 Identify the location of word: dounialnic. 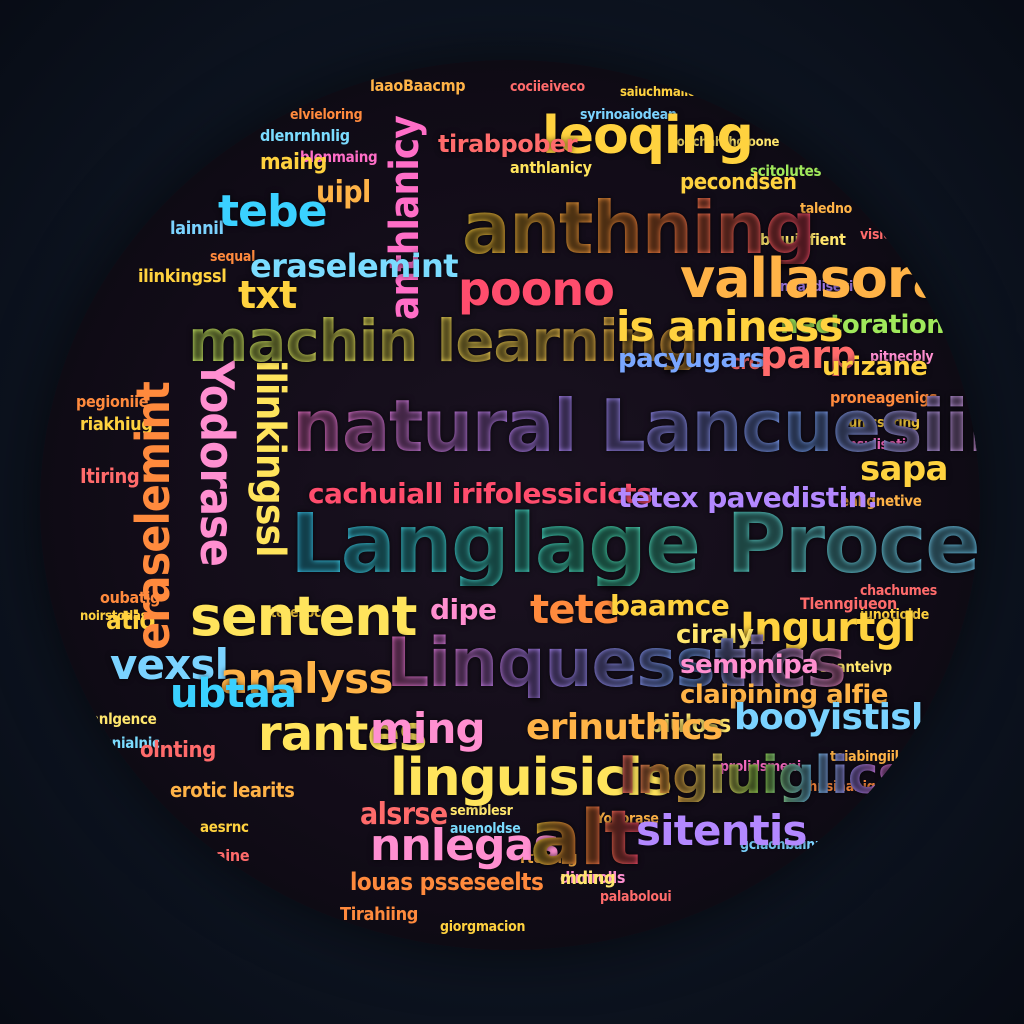
(122, 743).